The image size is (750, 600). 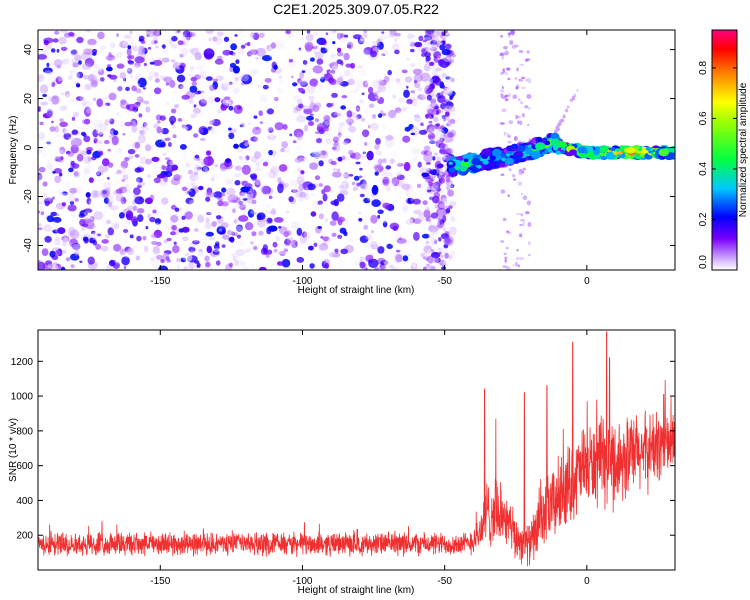 I want to click on x-tick-label: -100, so click(x=302, y=281).